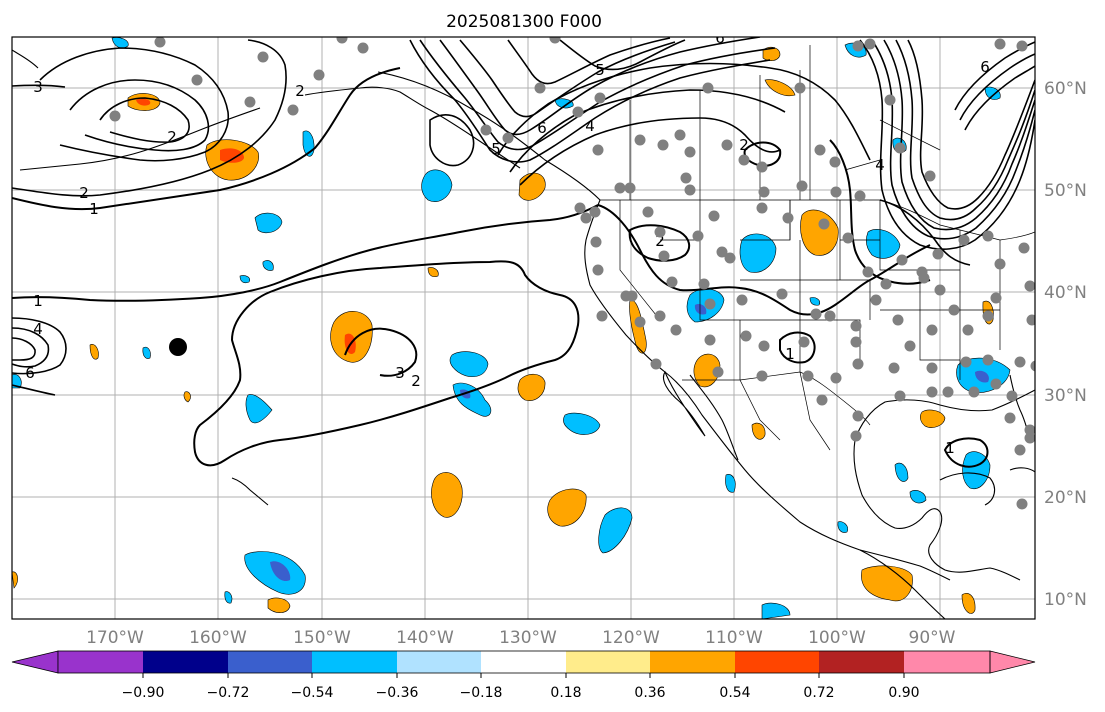  I want to click on lon-label: 90°W, so click(932, 638).